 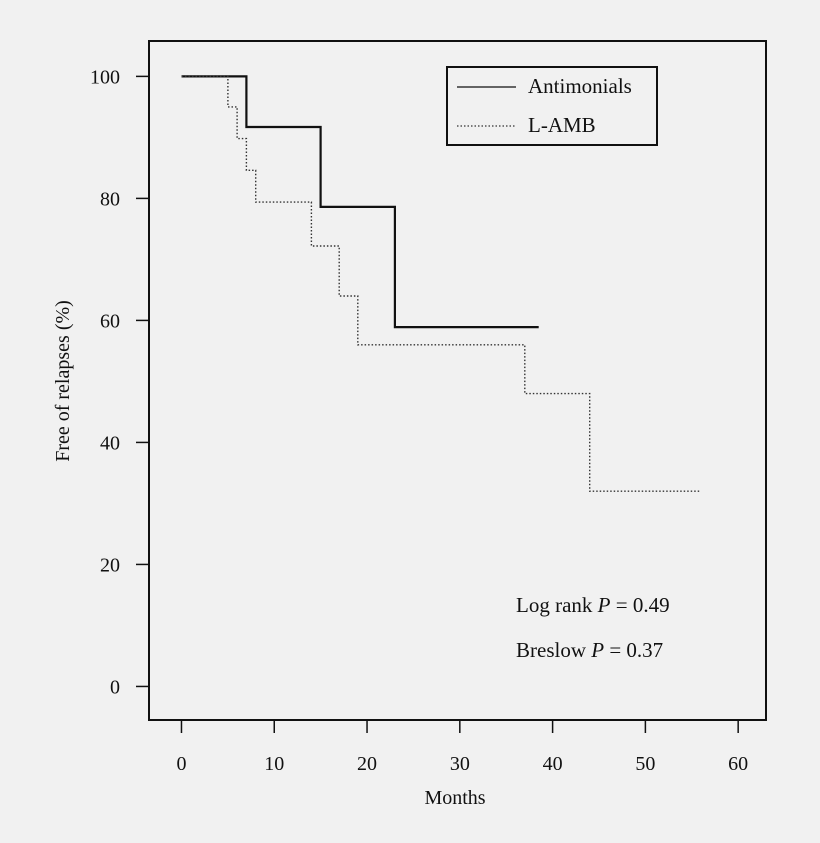 What do you see at coordinates (181, 764) in the screenshot?
I see `x-tick-label-0: 0` at bounding box center [181, 764].